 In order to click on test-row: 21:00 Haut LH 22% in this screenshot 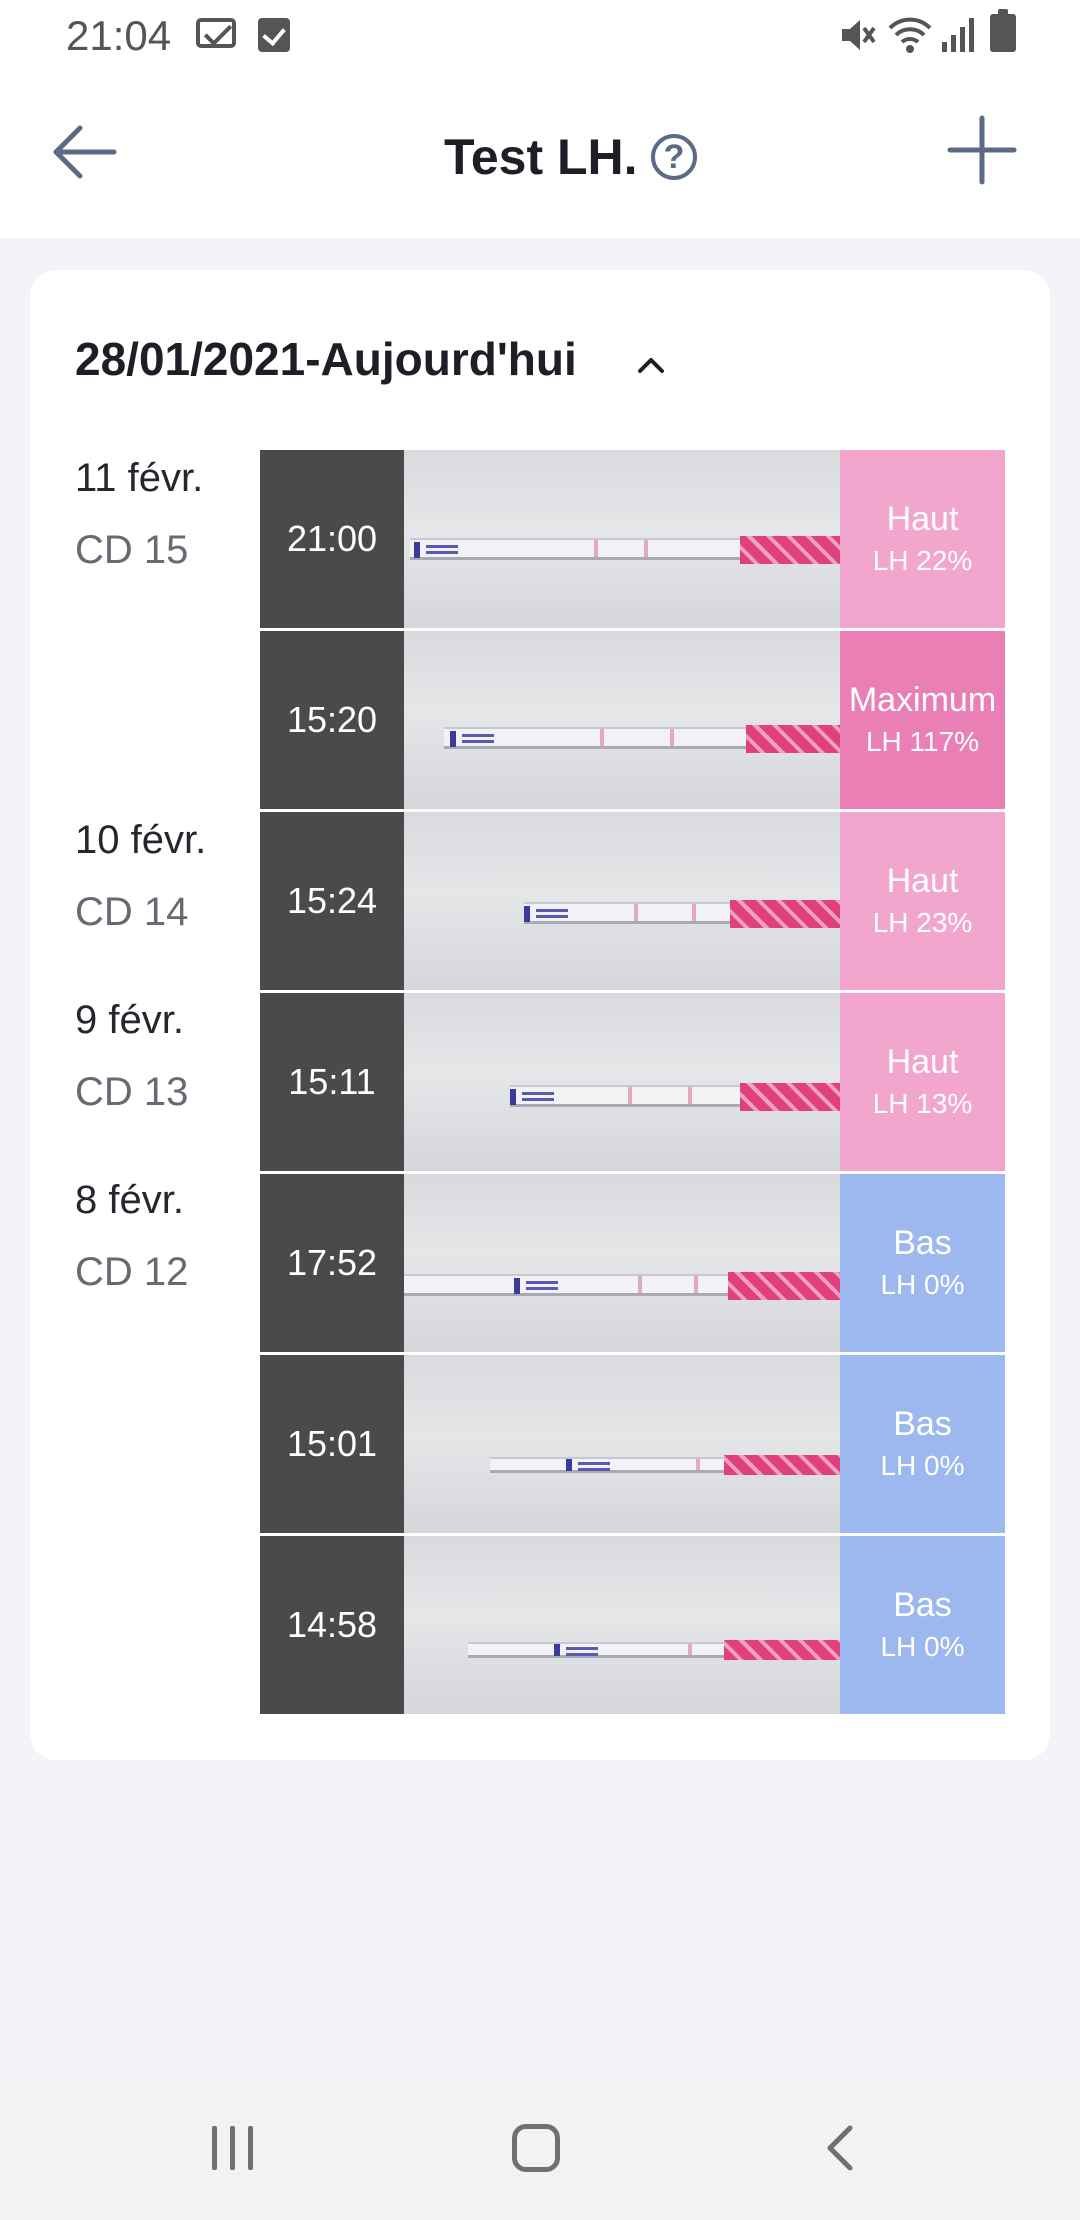, I will do `click(632, 539)`.